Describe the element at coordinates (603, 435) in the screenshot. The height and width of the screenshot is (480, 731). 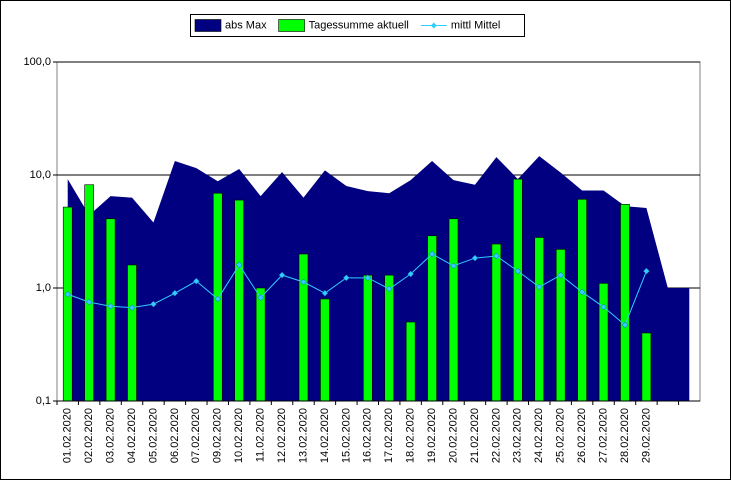
I see `x-tick-label: 27.02.2020` at that location.